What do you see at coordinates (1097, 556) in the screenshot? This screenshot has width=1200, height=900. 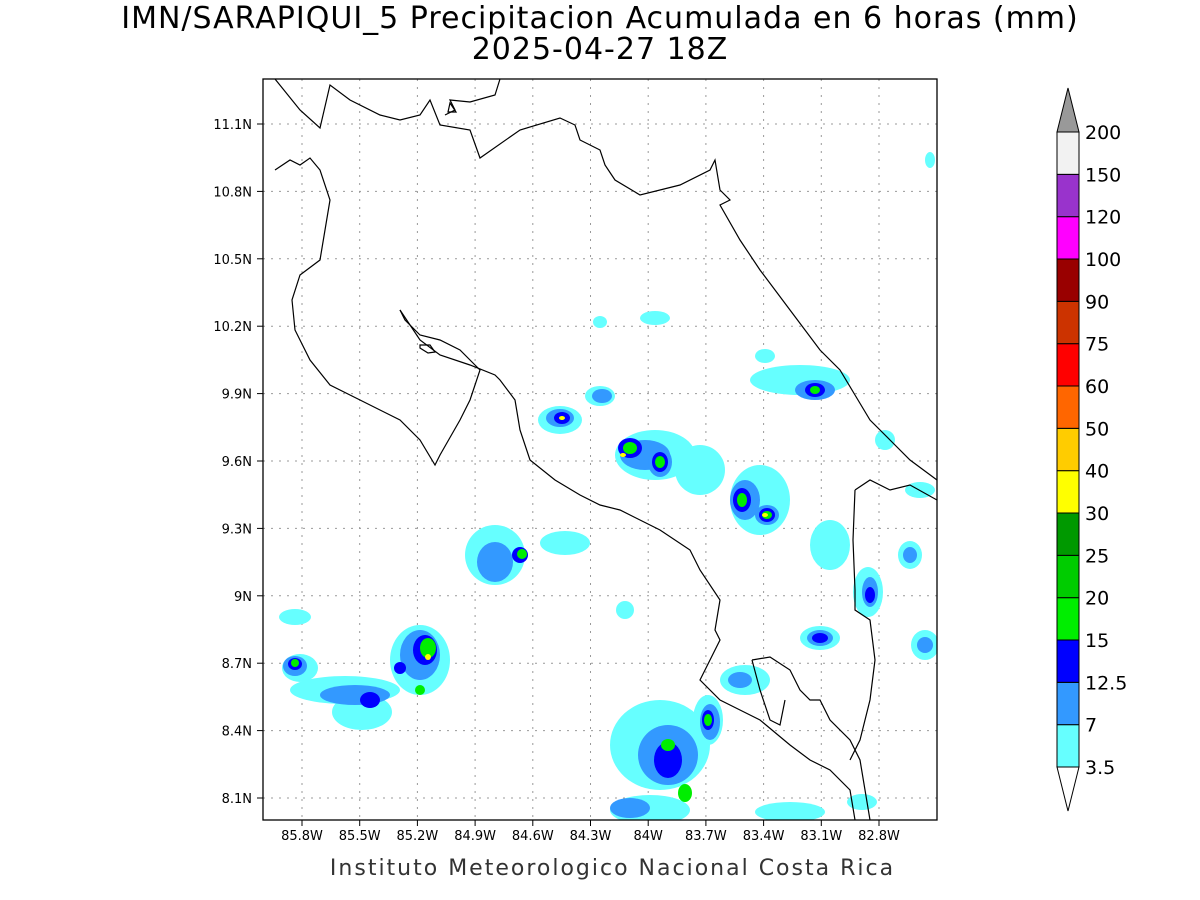 I see `colorbar-label: 25` at bounding box center [1097, 556].